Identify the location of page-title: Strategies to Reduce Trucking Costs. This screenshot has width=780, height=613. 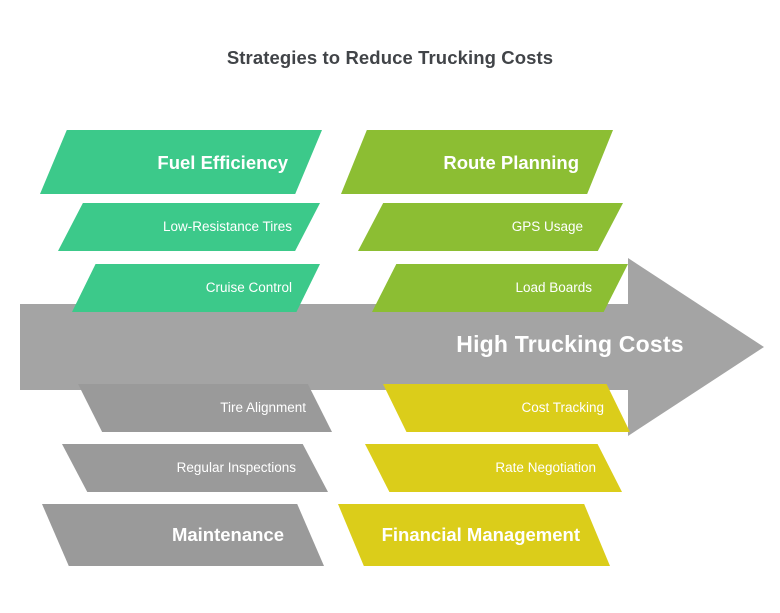
(390, 57).